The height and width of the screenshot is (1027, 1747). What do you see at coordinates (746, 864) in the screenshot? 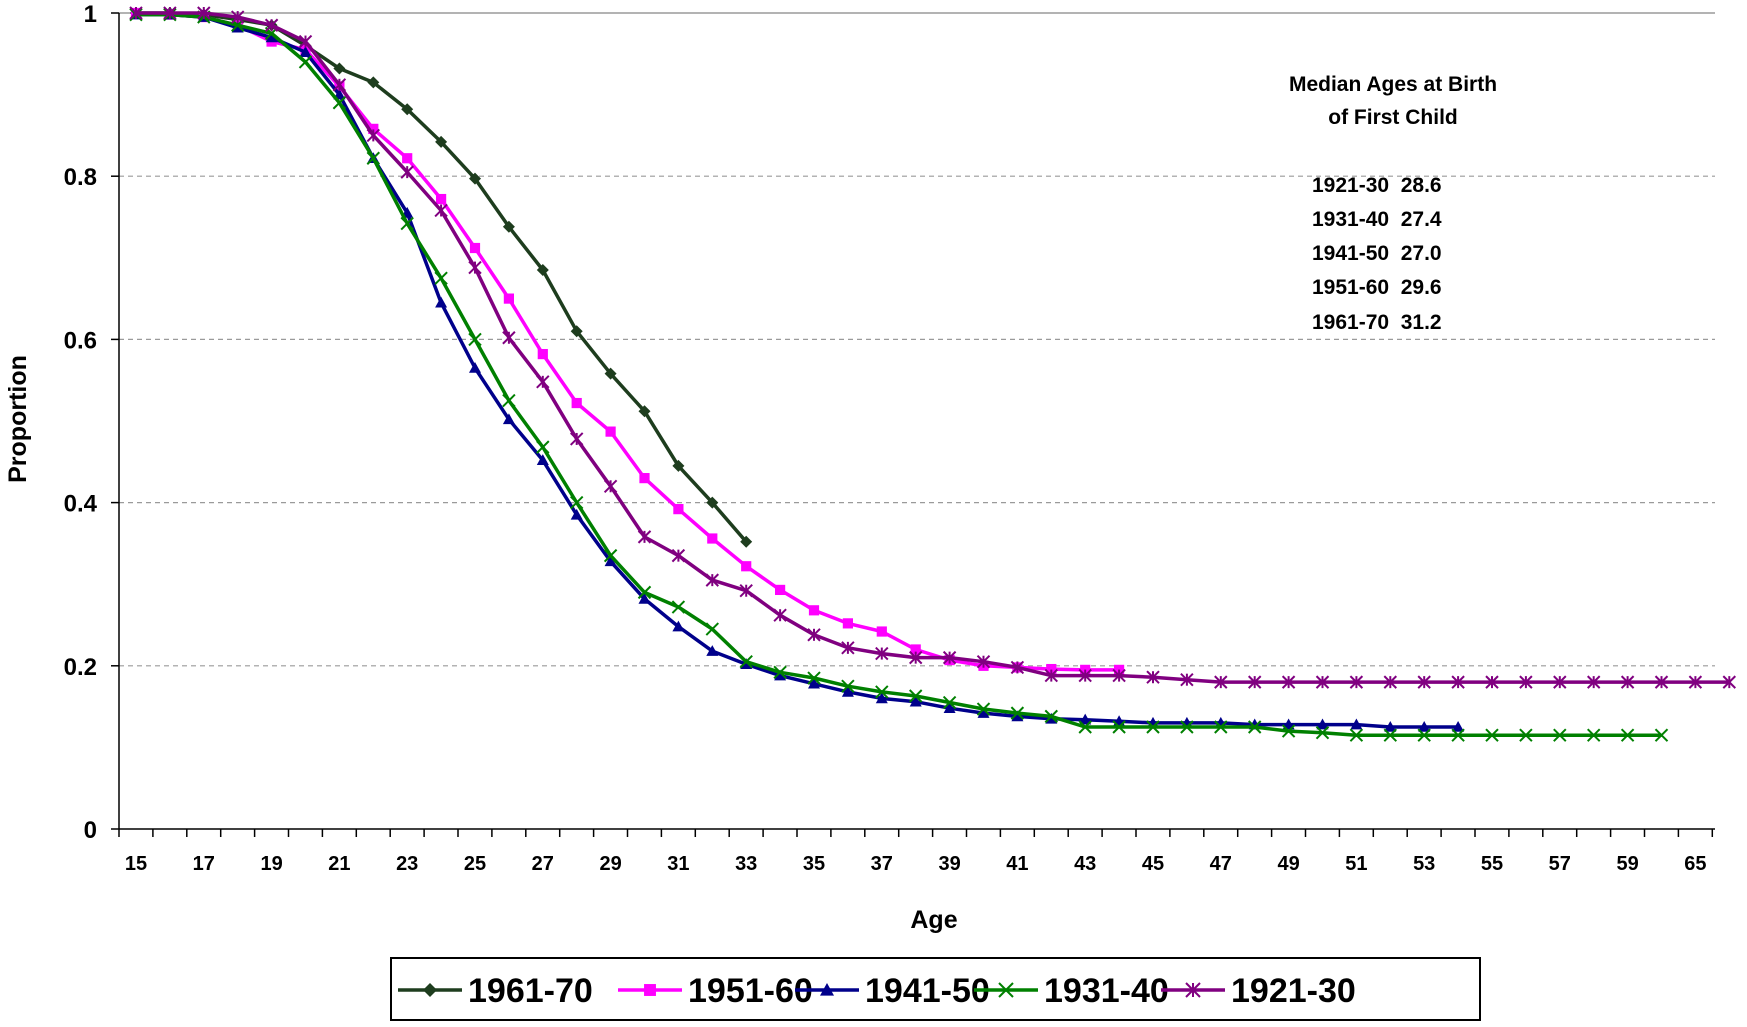
I see `x-tick-label: 33` at bounding box center [746, 864].